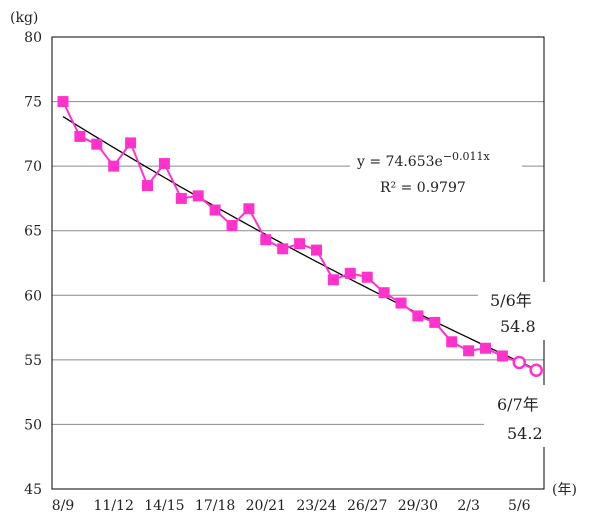 The height and width of the screenshot is (516, 601). Describe the element at coordinates (564, 490) in the screenshot. I see `x-axis-label: (年)` at that location.